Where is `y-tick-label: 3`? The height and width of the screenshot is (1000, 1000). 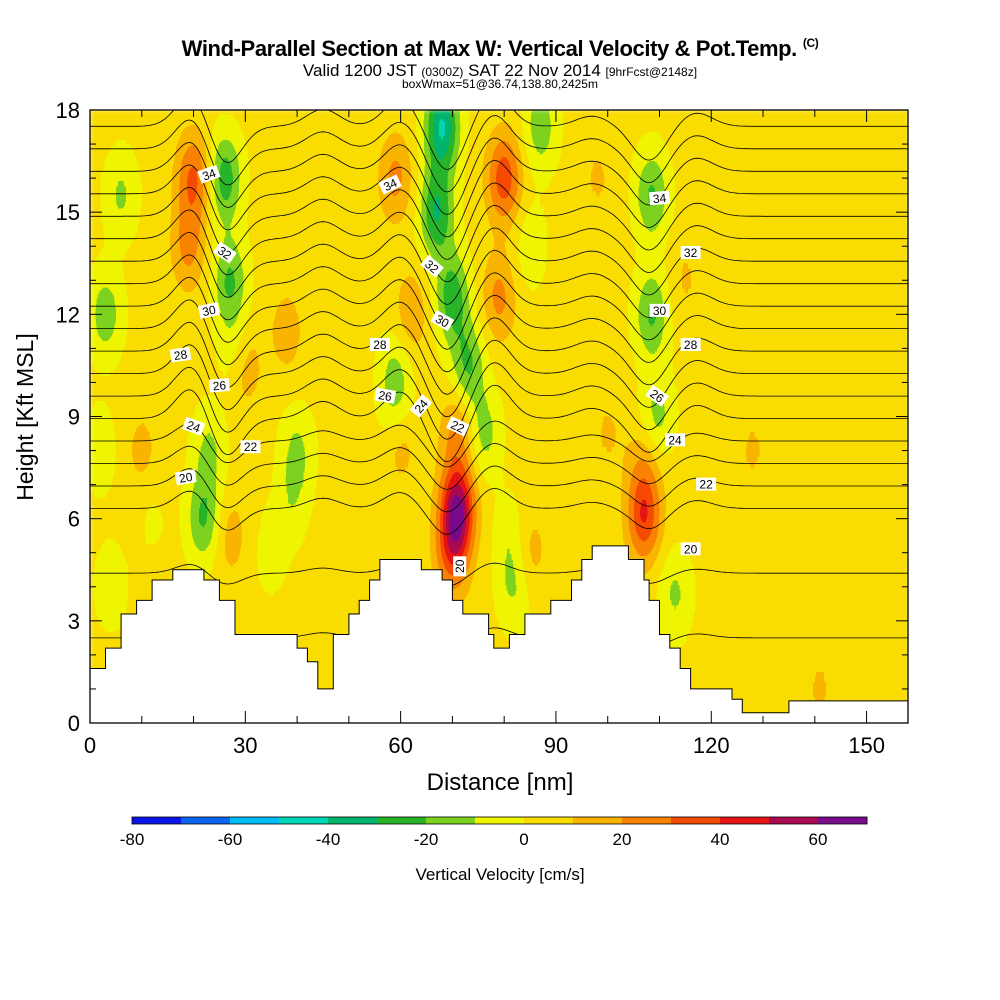
y-tick-label: 3 is located at coordinates (74, 621).